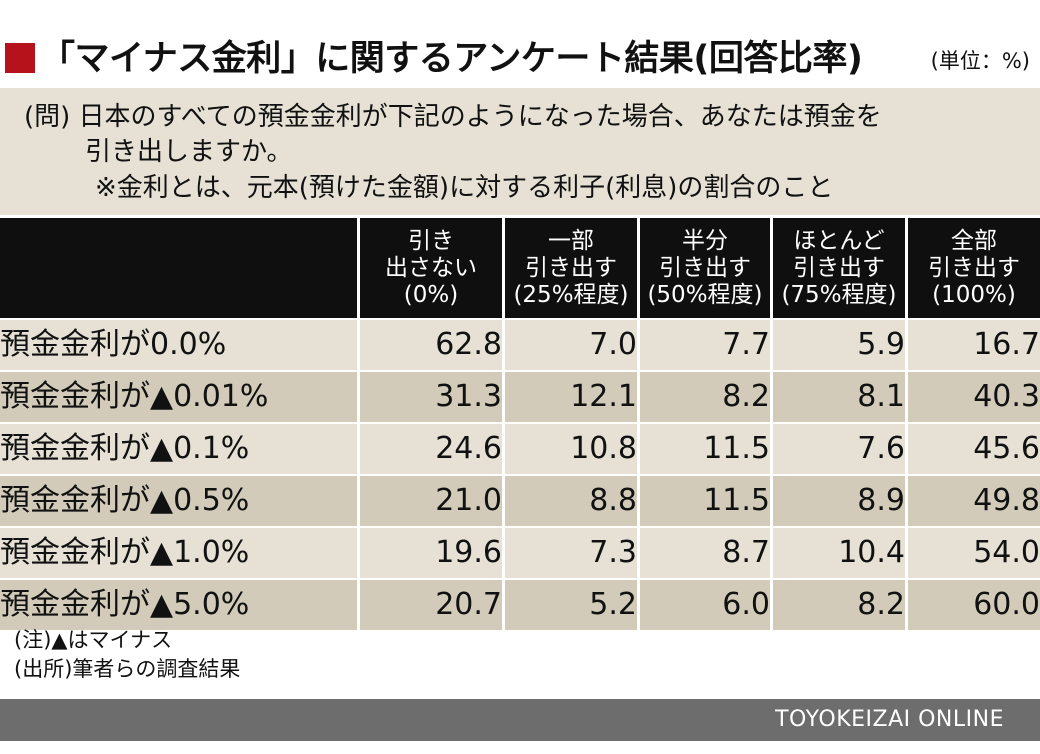 This screenshot has height=754, width=1040. What do you see at coordinates (839, 240) in the screenshot?
I see `column-header-line: ほとんど` at bounding box center [839, 240].